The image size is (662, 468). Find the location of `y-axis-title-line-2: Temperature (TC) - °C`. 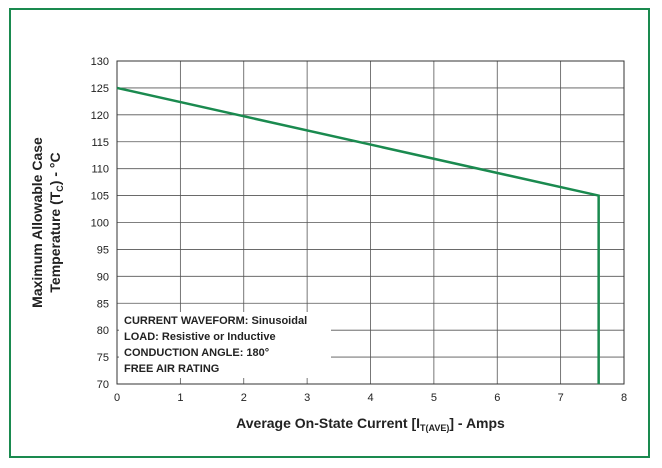

y-axis-title-line-2: Temperature (TC) - °C is located at coordinates (56, 222).